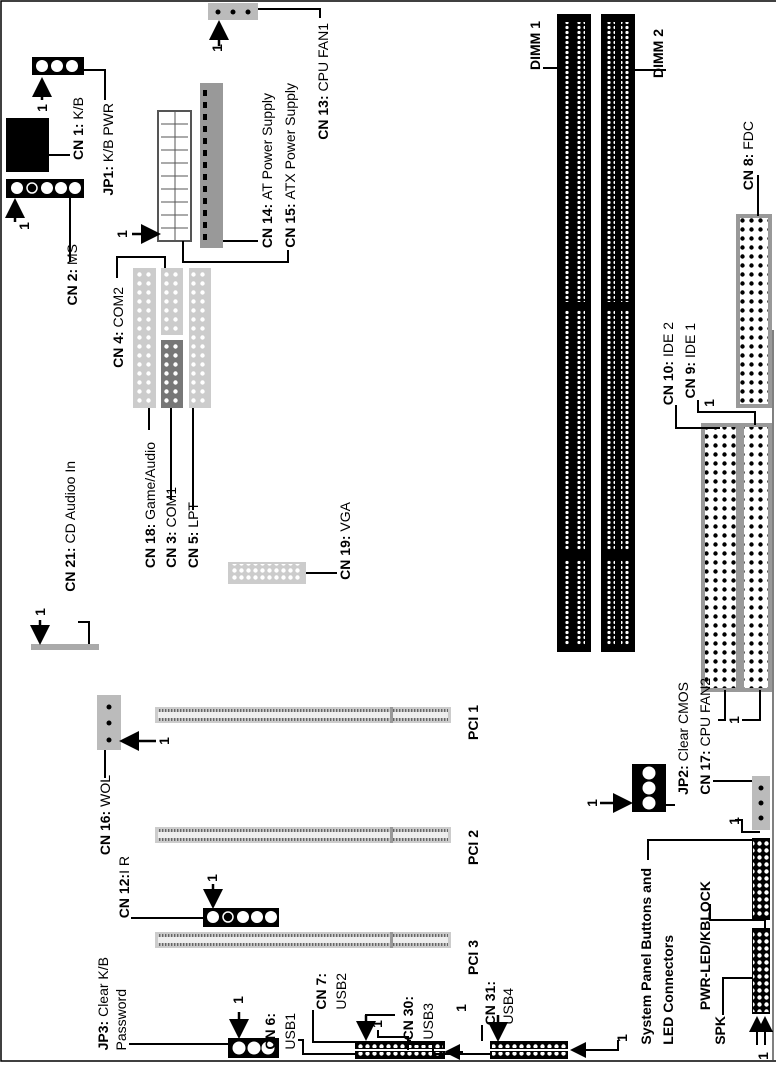 Image resolution: width=776 pixels, height=1065 pixels. Describe the element at coordinates (428, 1021) in the screenshot. I see `label-usb3: USB3` at that location.